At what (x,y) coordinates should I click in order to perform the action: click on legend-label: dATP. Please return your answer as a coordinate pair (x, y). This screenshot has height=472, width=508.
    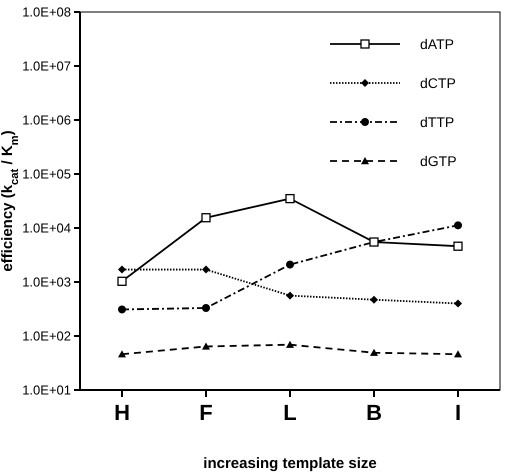
    Looking at the image, I should click on (437, 44).